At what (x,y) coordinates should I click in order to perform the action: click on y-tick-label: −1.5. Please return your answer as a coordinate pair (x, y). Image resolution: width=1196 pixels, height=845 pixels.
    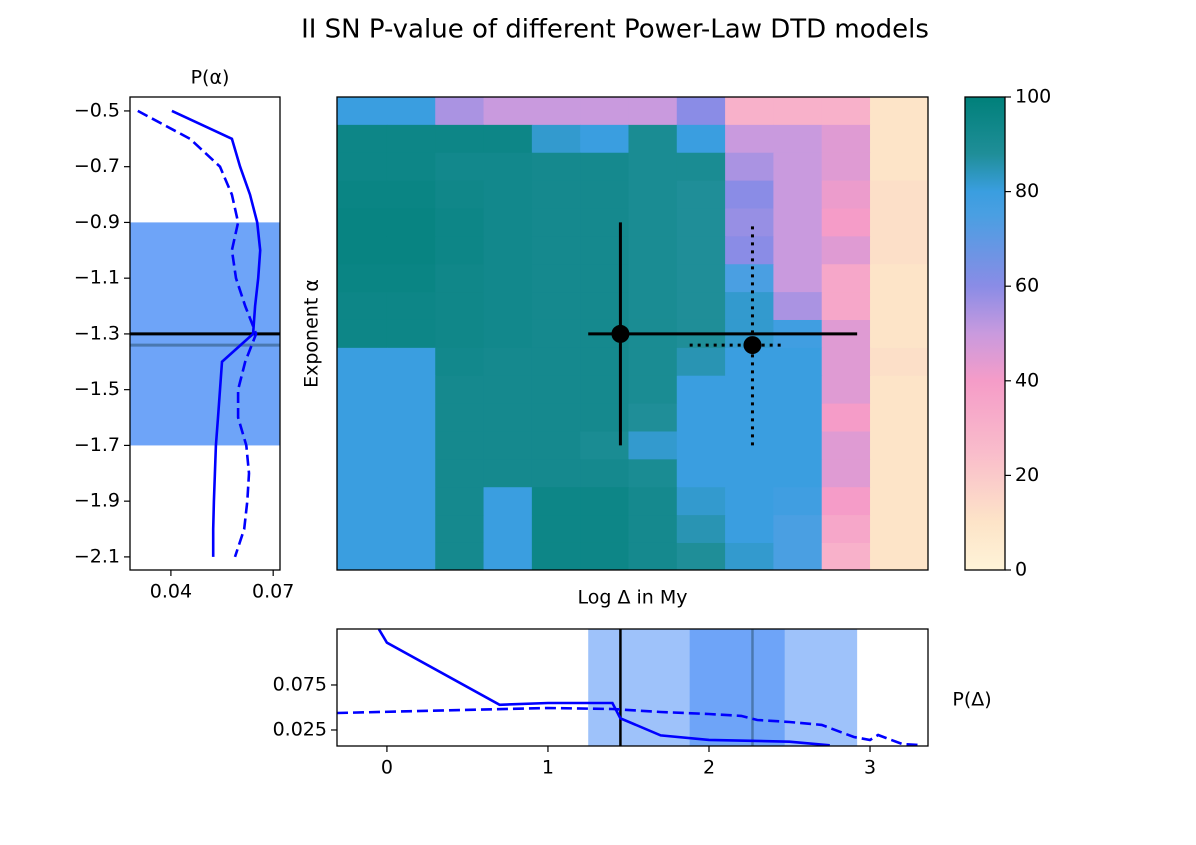
    Looking at the image, I should click on (97, 389).